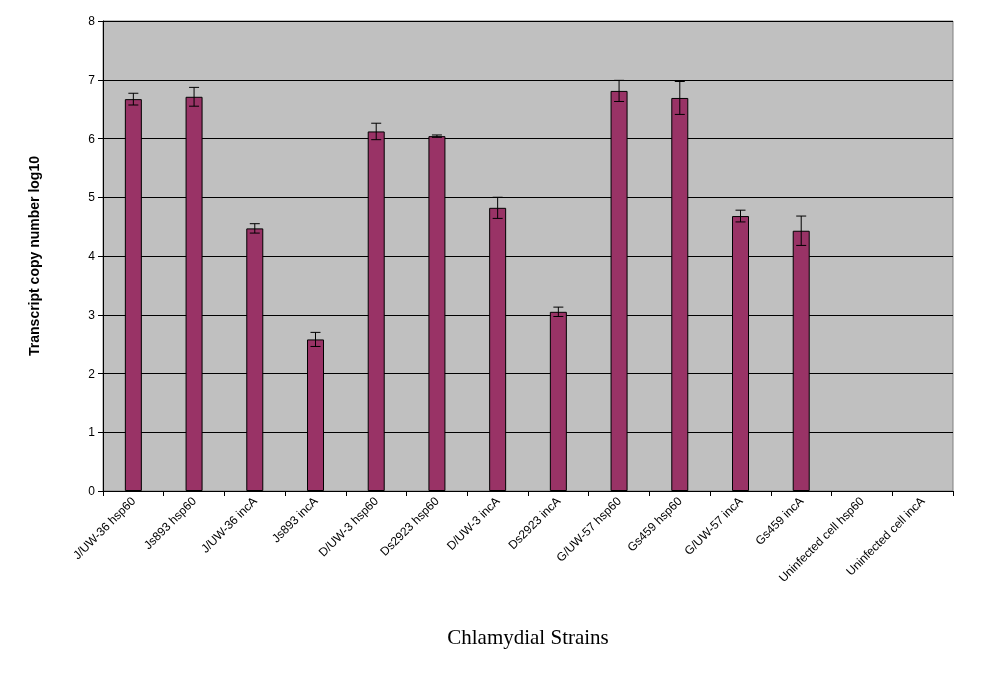  Describe the element at coordinates (528, 636) in the screenshot. I see `x-axis-title: Chlamydial Strains` at that location.